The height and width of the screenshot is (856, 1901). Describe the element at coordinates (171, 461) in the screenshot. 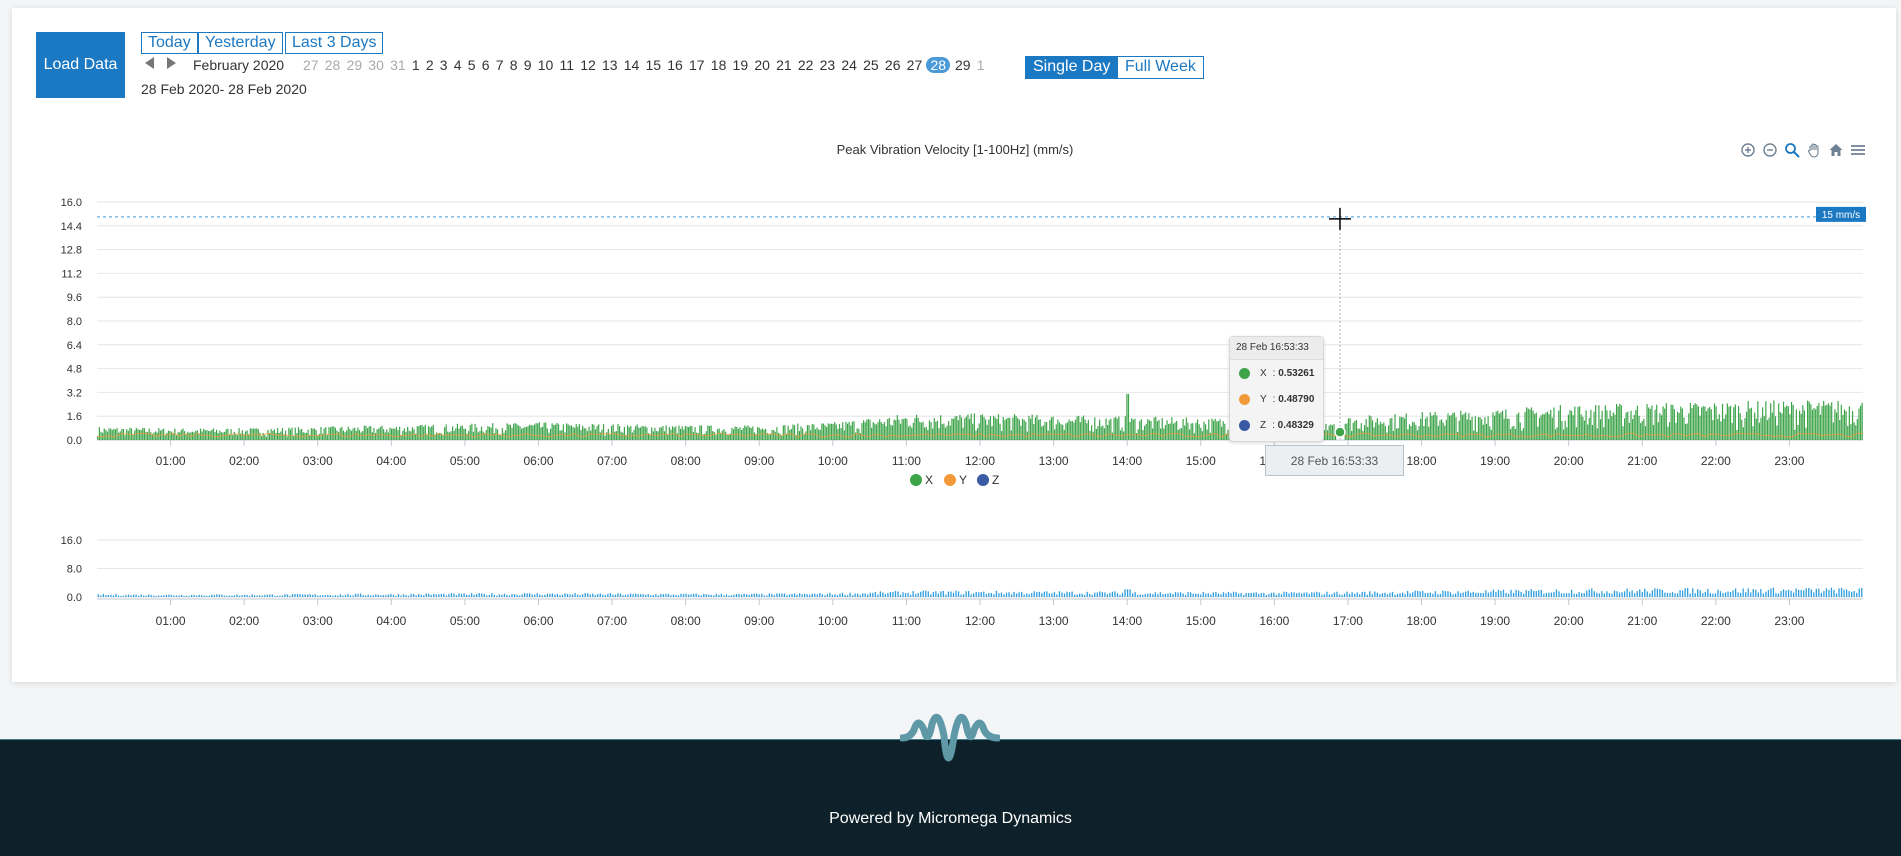

I see `x-tick-label: 01:00` at that location.